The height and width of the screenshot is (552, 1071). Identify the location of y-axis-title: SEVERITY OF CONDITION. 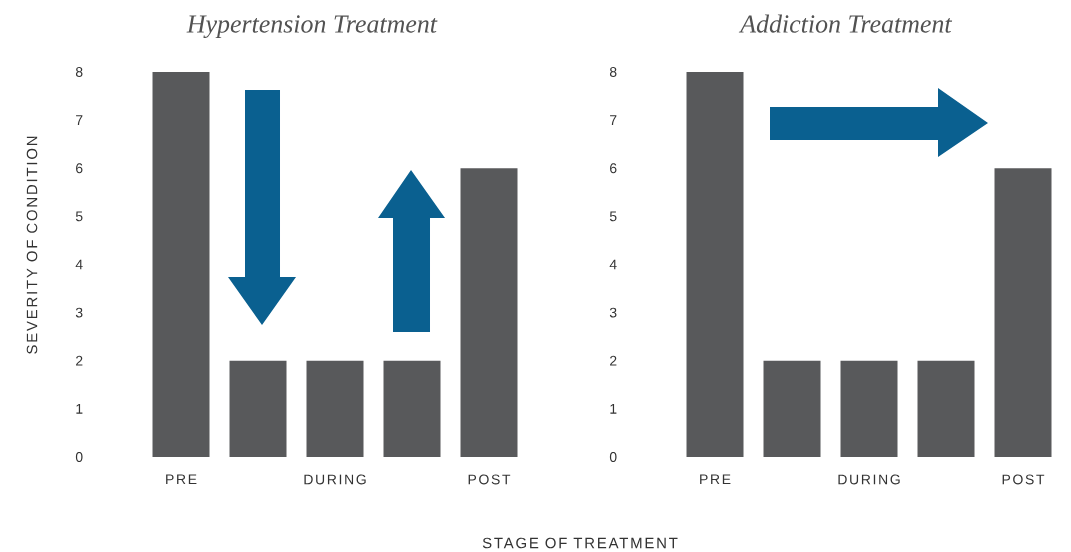
(32, 245).